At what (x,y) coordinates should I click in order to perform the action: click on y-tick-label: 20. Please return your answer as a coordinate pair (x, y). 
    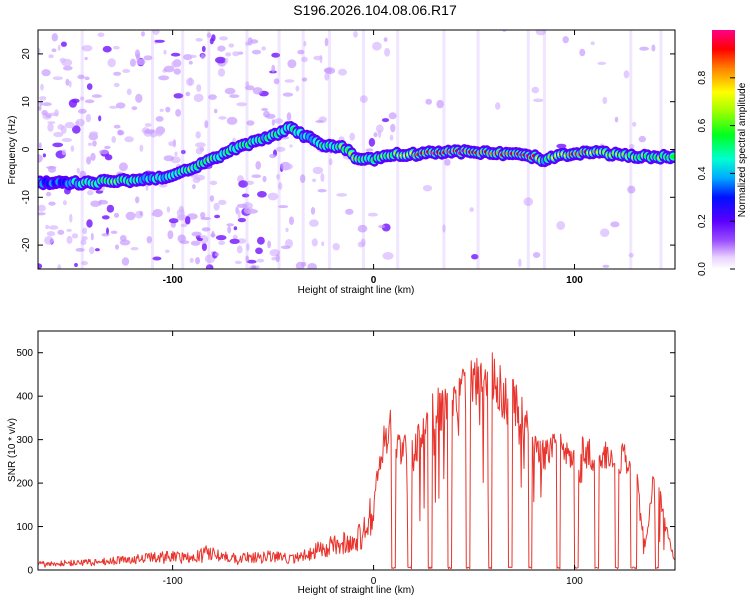
    Looking at the image, I should click on (26, 54).